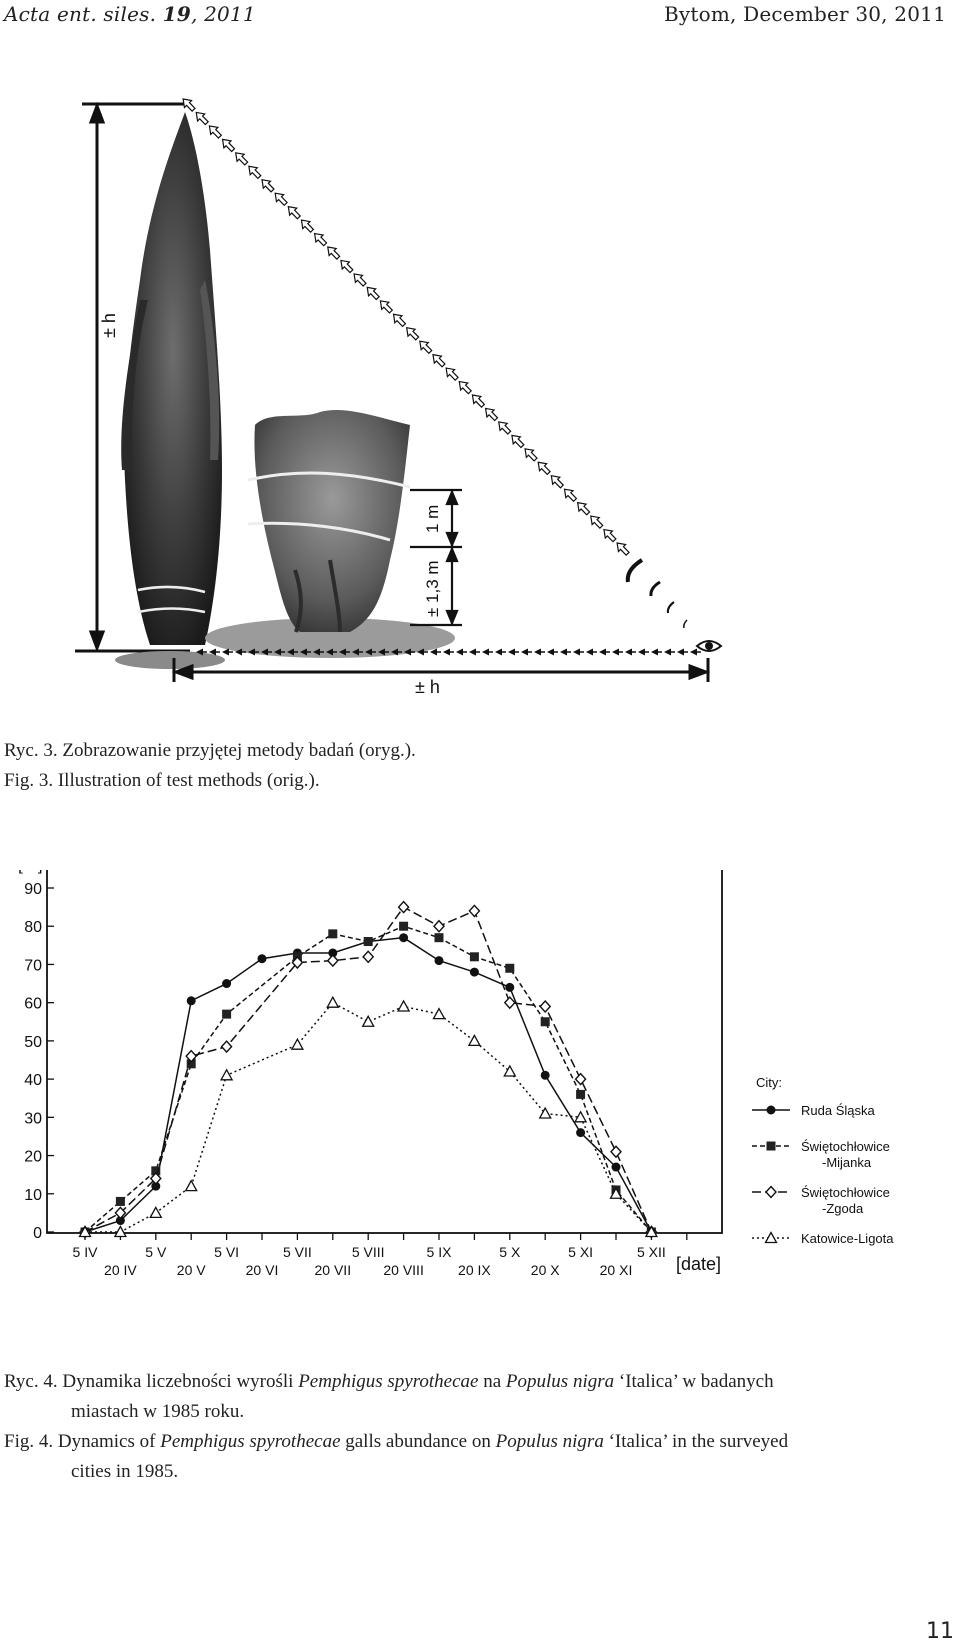  I want to click on vision-arcs, so click(656, 593).